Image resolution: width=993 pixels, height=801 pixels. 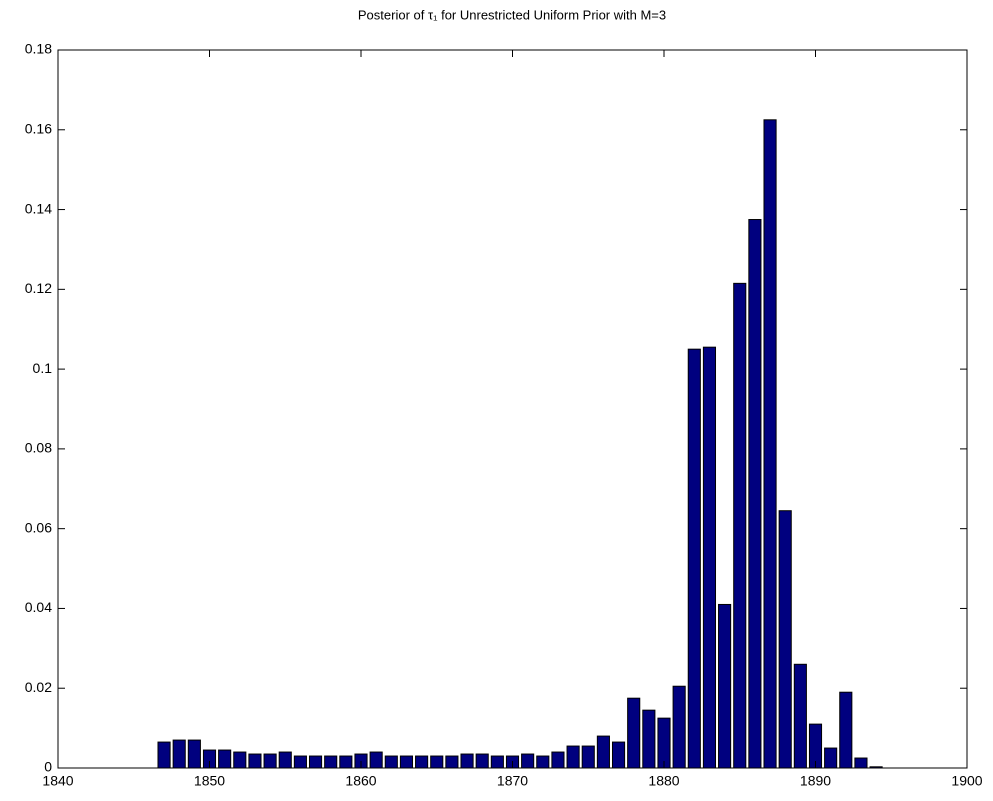 I want to click on y-tick-label: 0.1, so click(x=43, y=368).